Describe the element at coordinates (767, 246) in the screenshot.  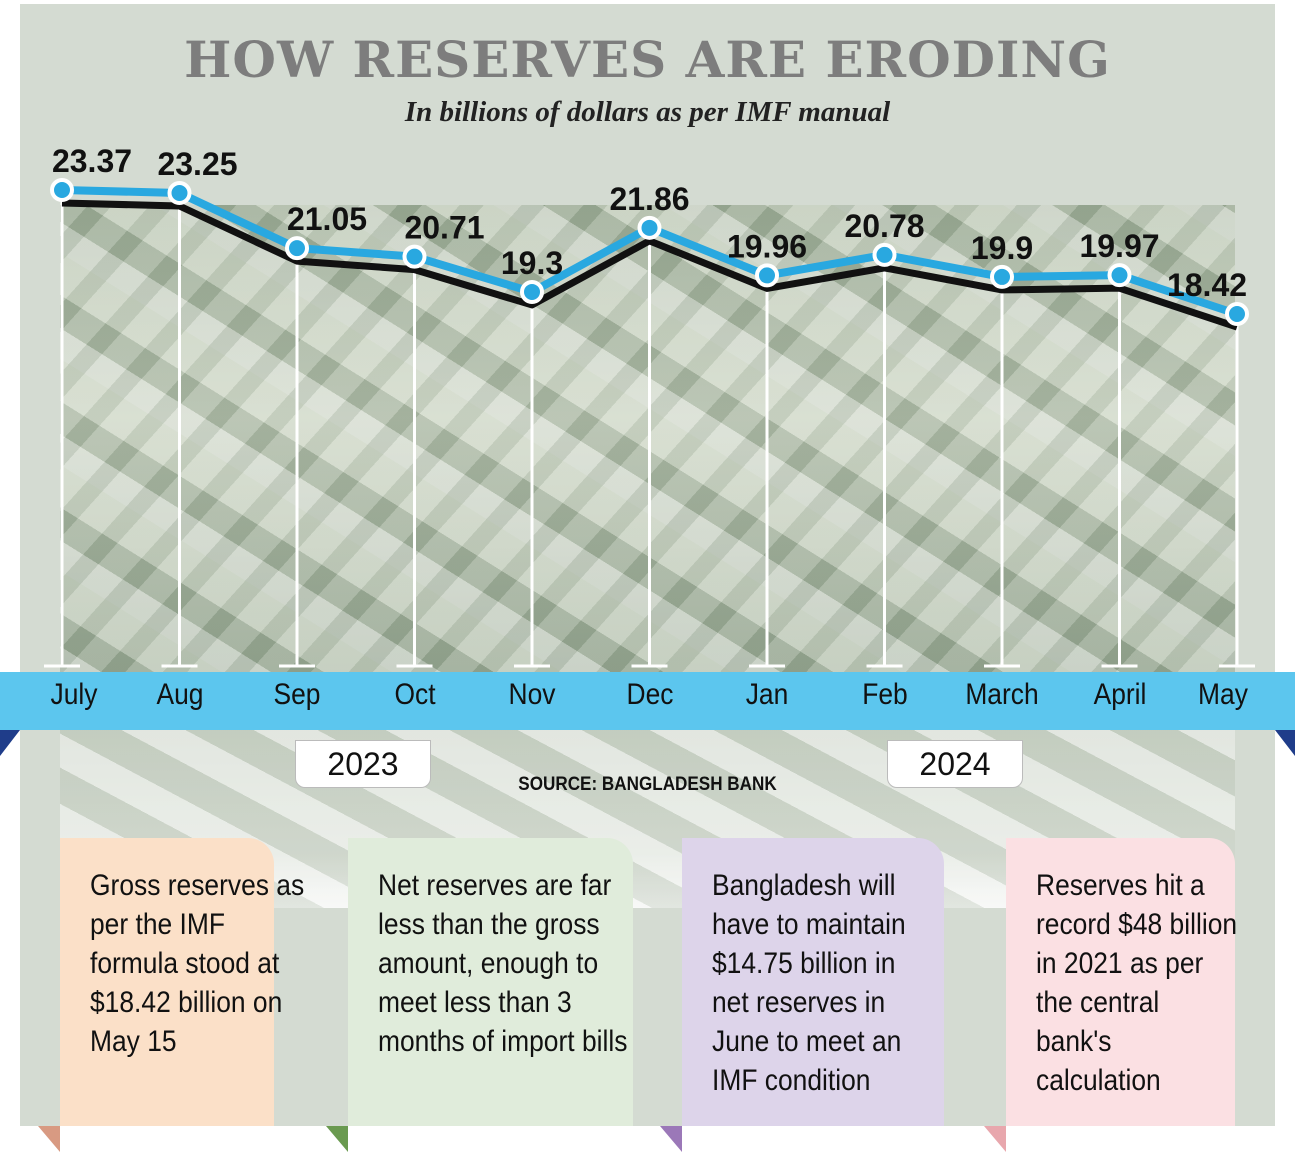
I see `data-label-jan: 19.96` at that location.